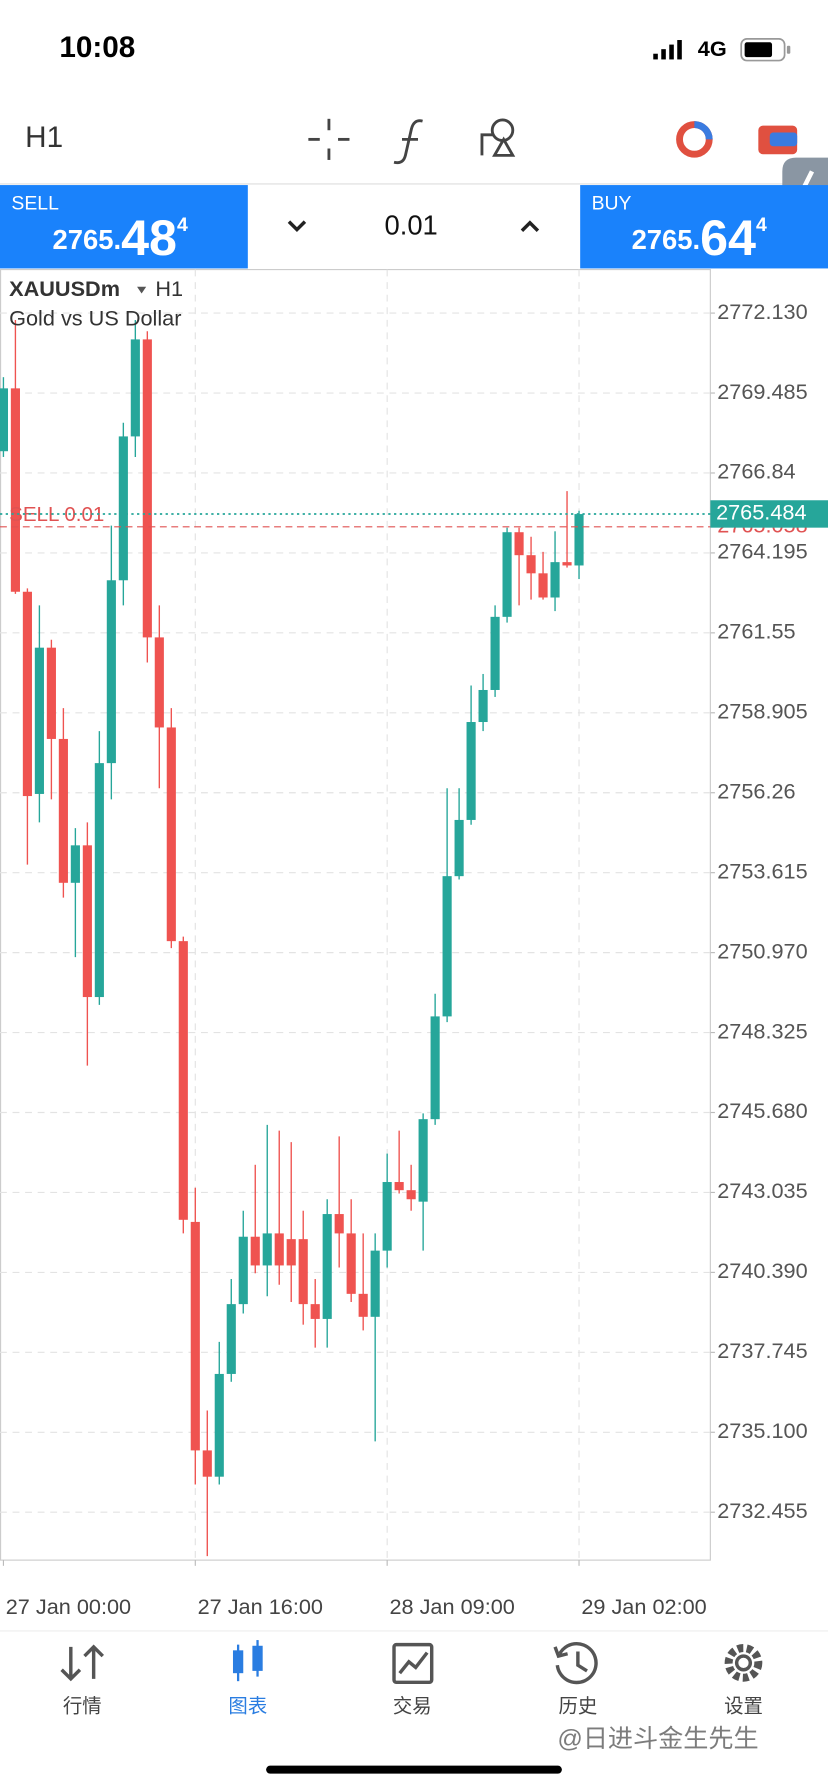 The width and height of the screenshot is (828, 1792). I want to click on symbol-dropdown, so click(142, 290).